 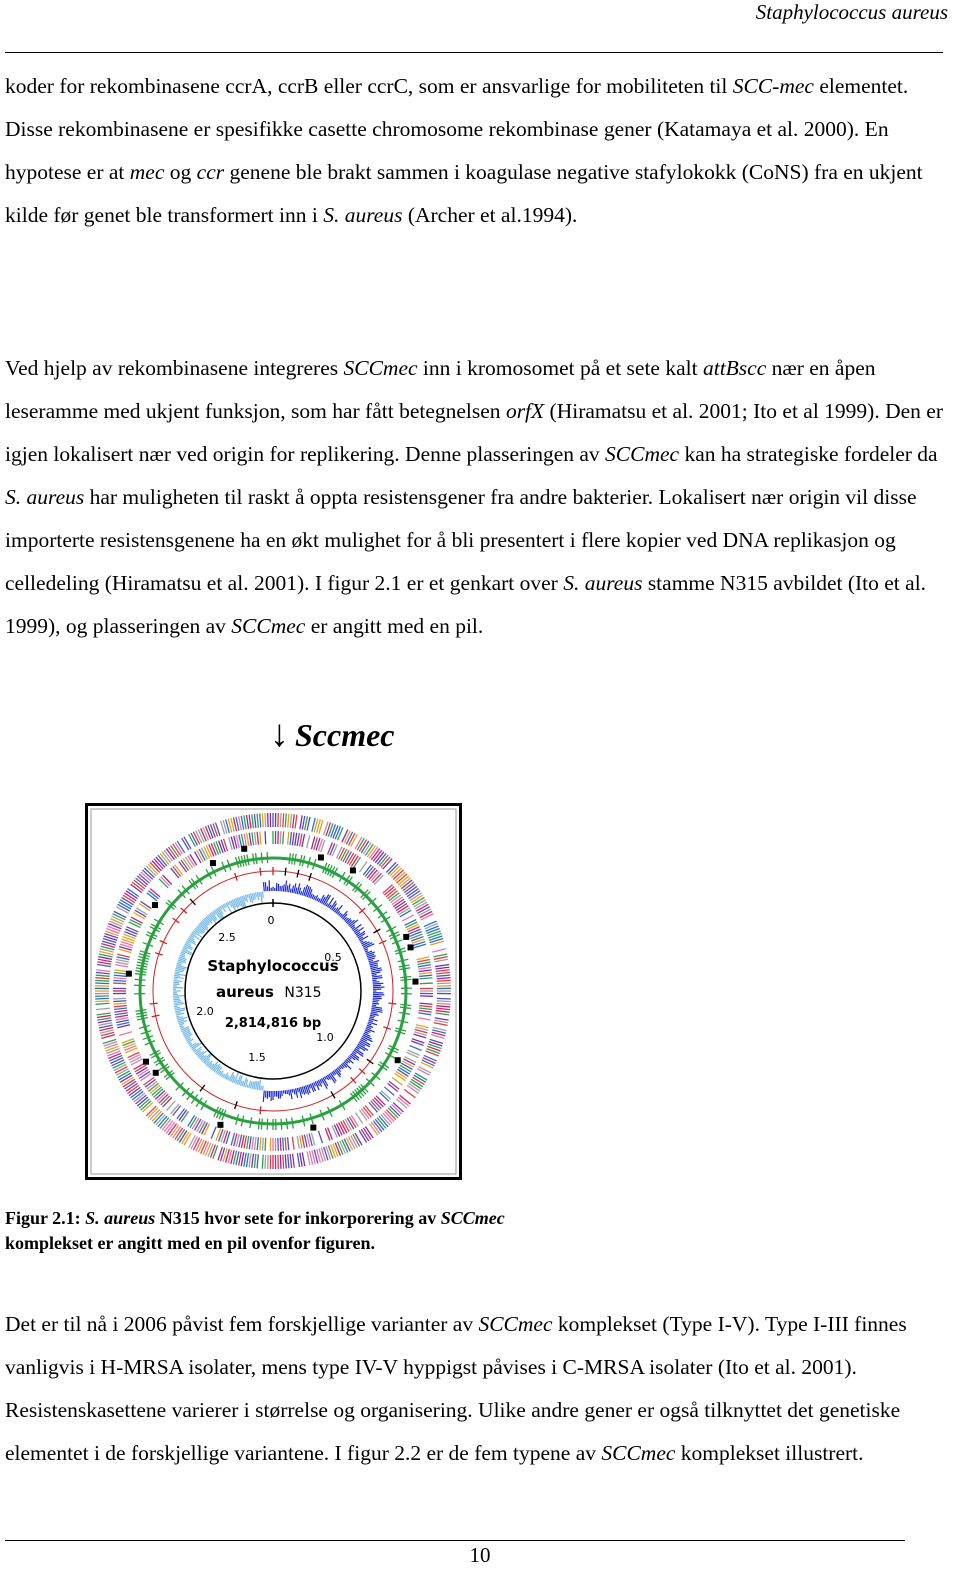 What do you see at coordinates (455, 1540) in the screenshot?
I see `footer-rule` at bounding box center [455, 1540].